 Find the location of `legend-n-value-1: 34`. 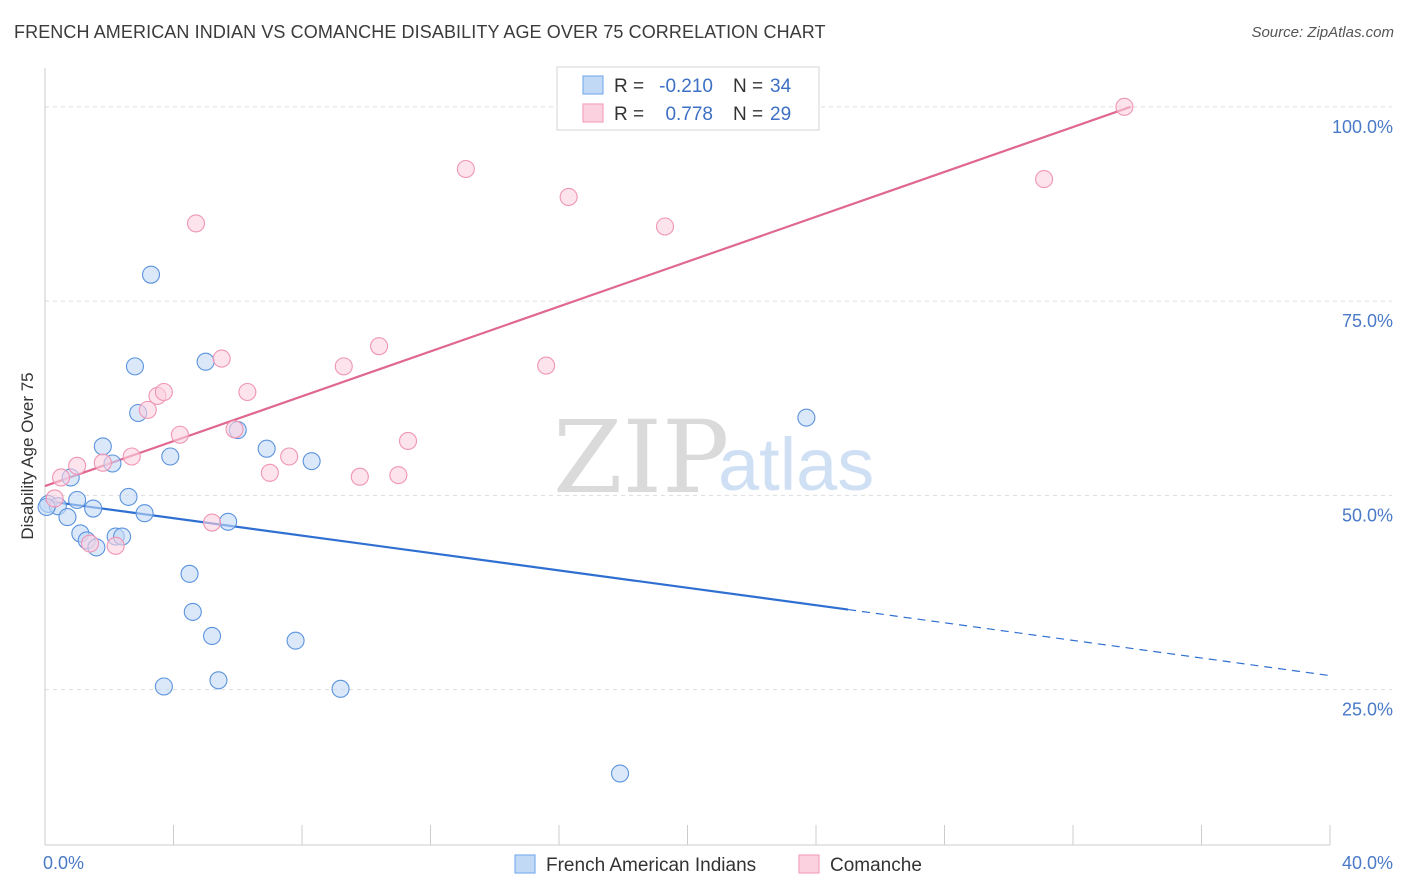

legend-n-value-1: 34 is located at coordinates (781, 86).